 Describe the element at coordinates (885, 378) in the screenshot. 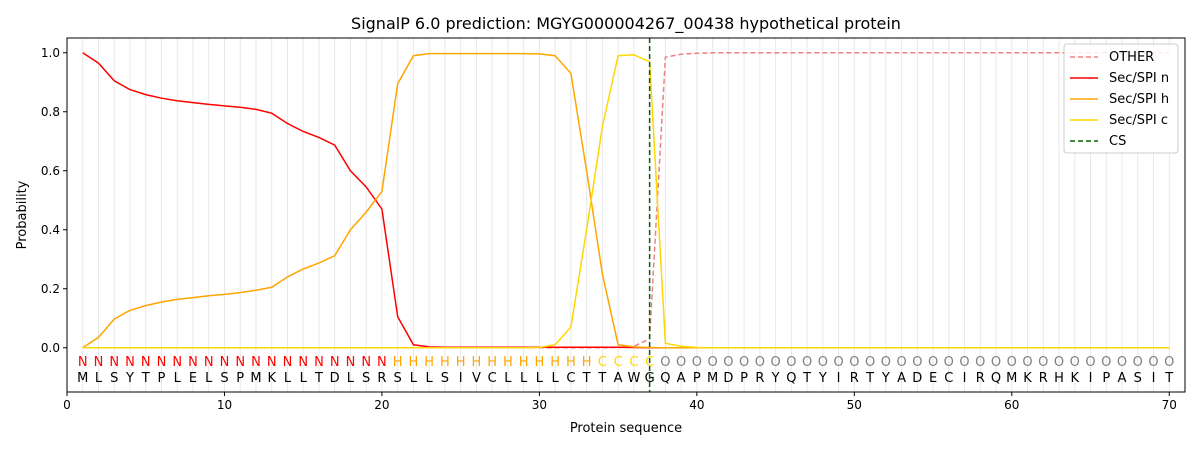

I see `residue-letter: Y` at that location.